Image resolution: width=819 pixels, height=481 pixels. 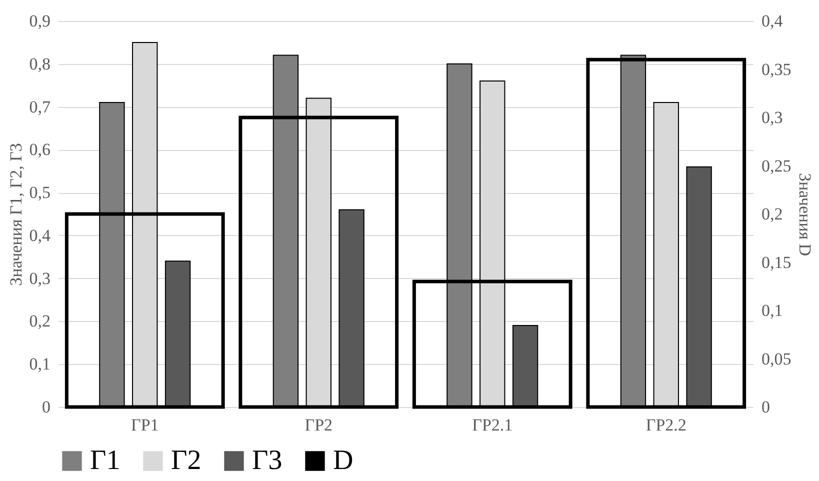 I want to click on y2-tick-label: 0,25, so click(x=777, y=166).